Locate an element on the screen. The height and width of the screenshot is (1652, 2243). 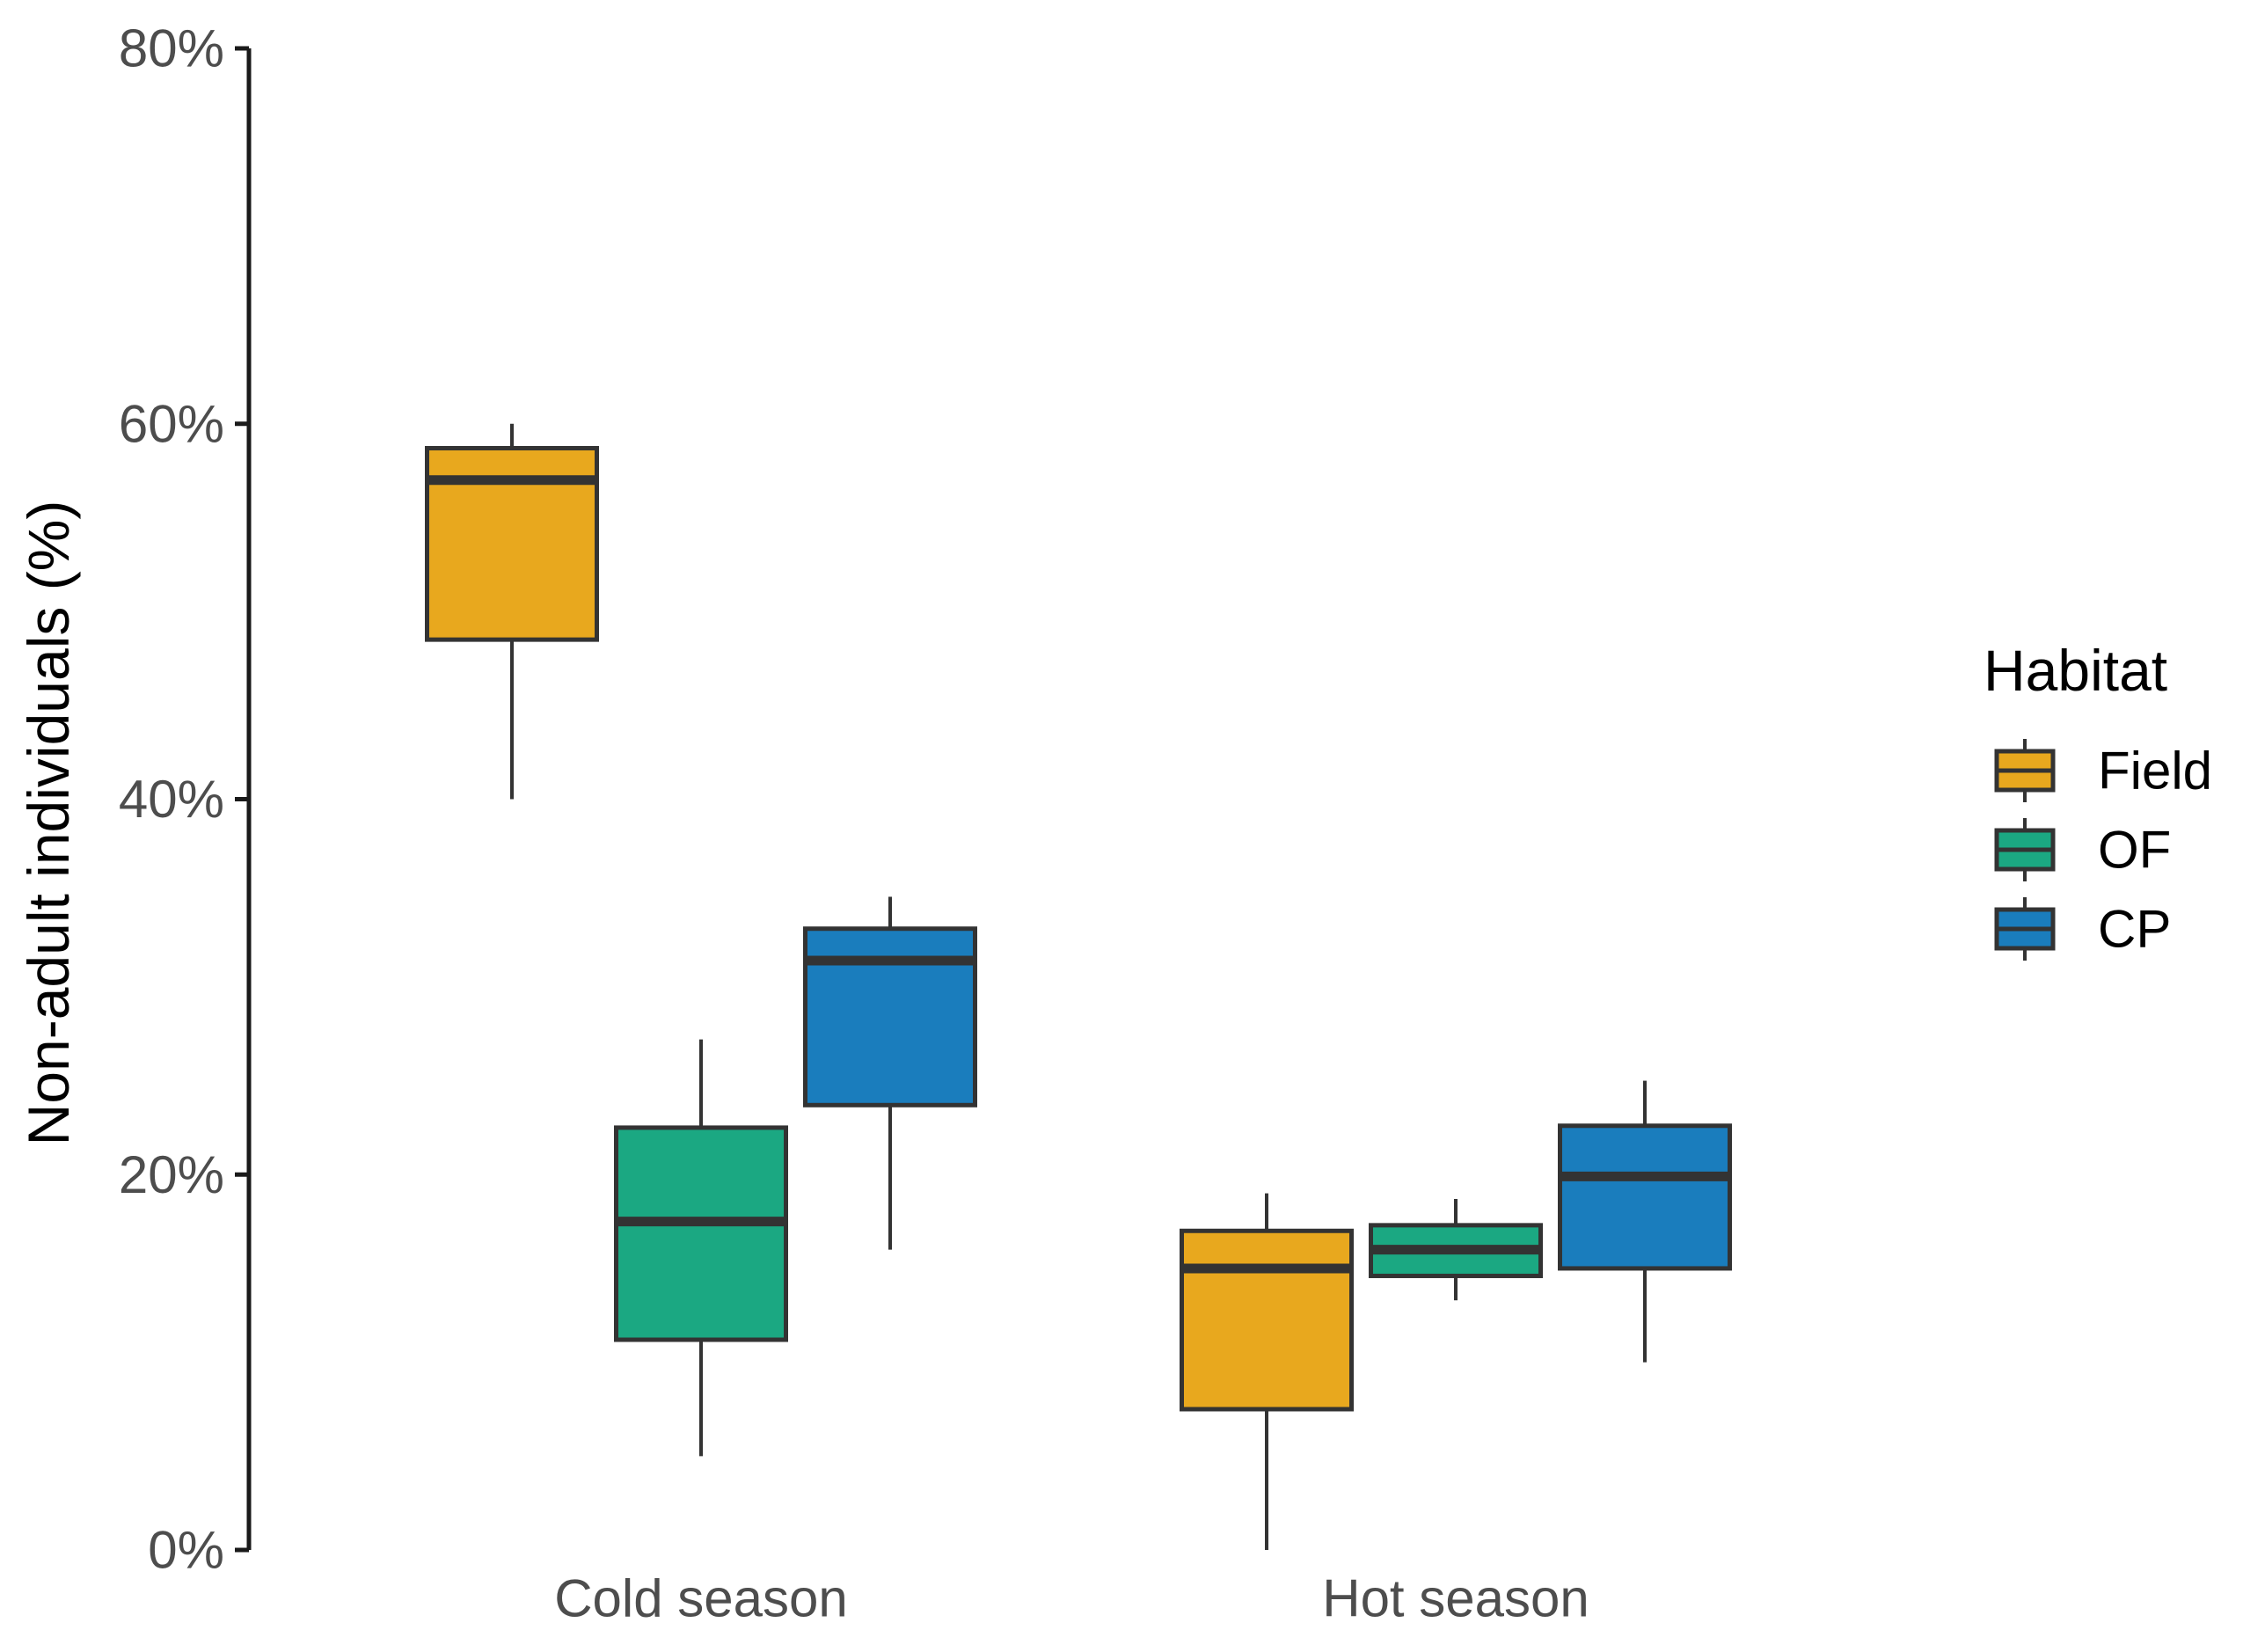
y-tick-label: 20% is located at coordinates (171, 1174).